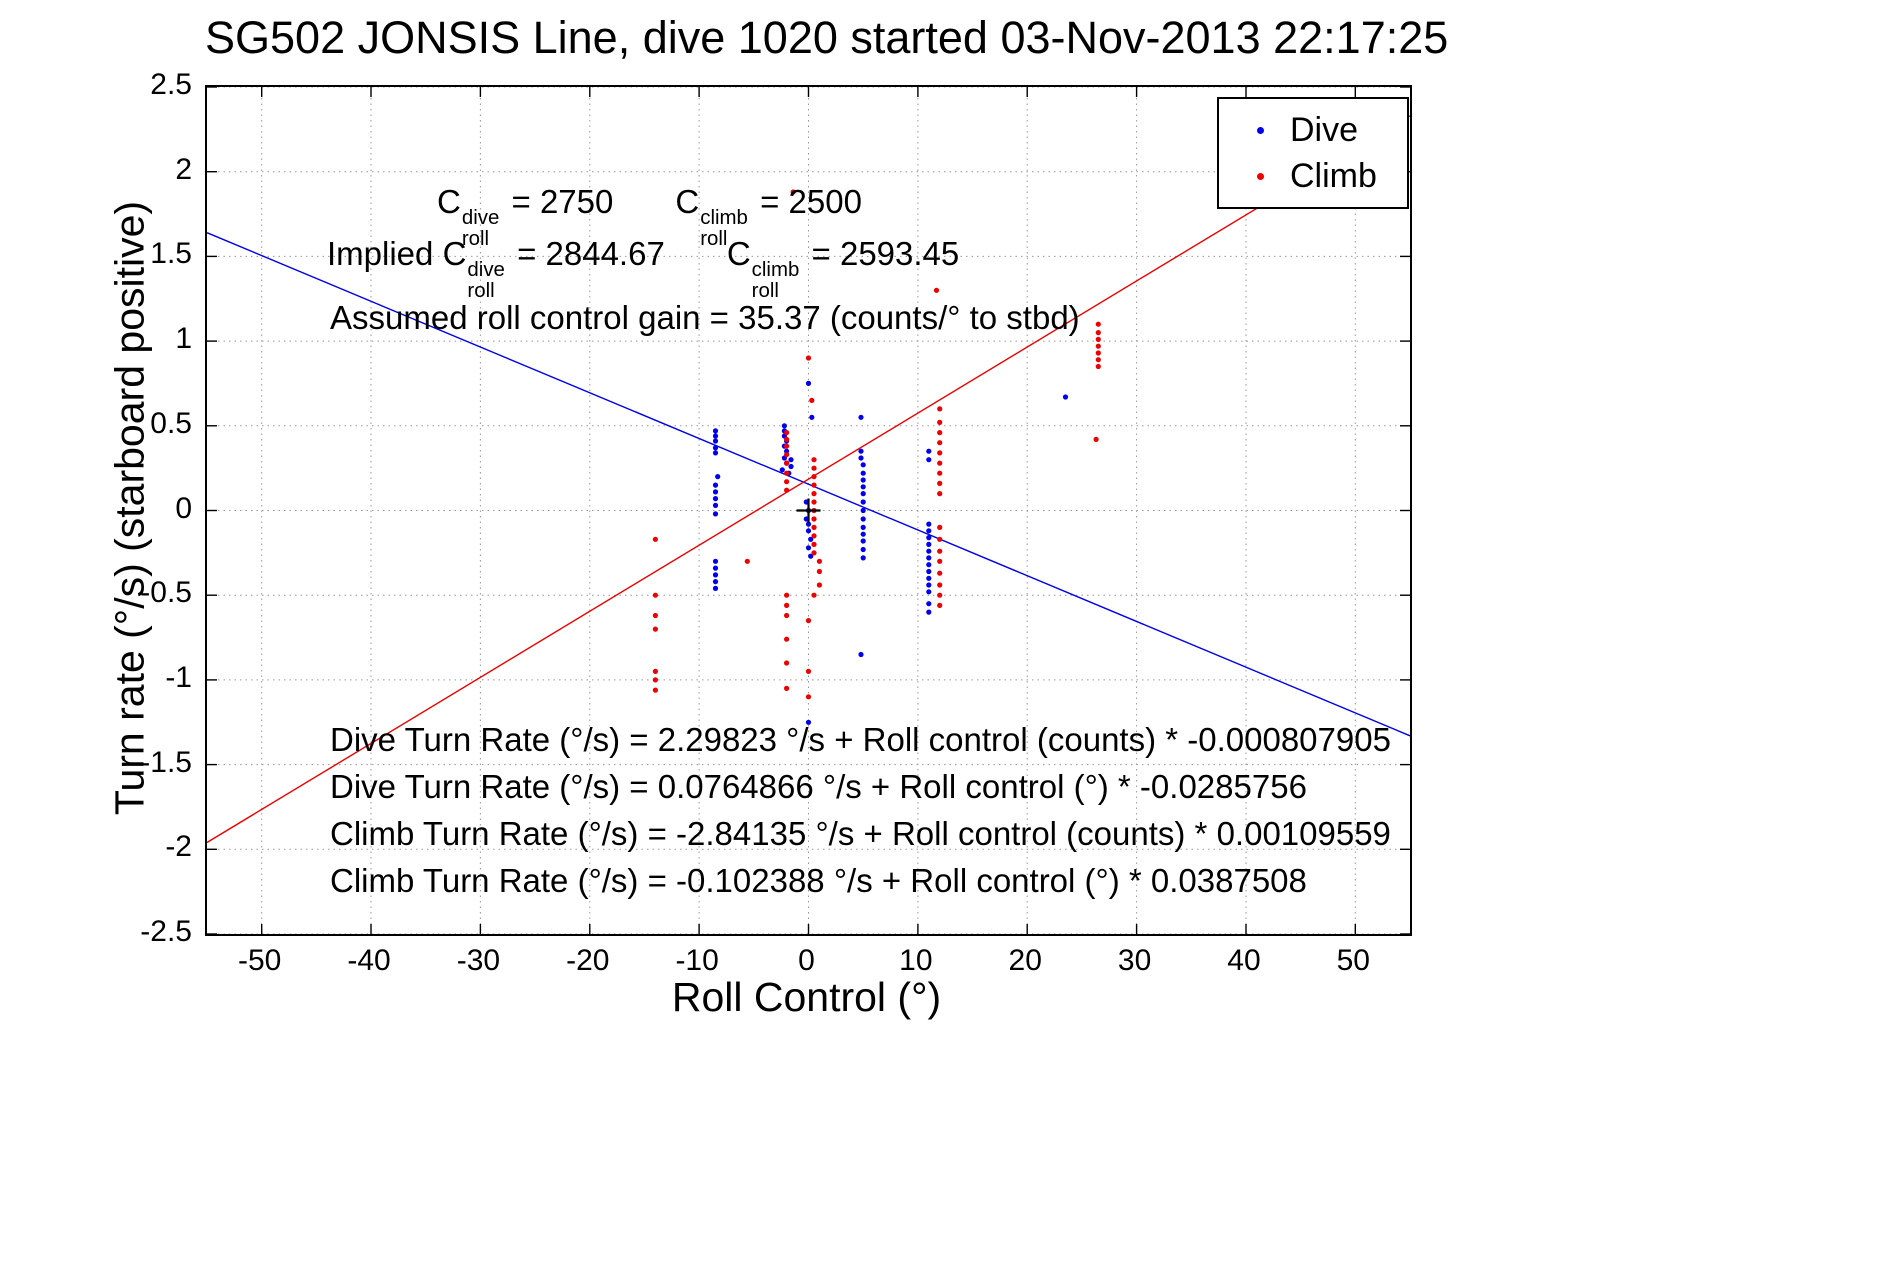 Image resolution: width=1891 pixels, height=1262 pixels. What do you see at coordinates (916, 960) in the screenshot?
I see `x-tick-label: 10` at bounding box center [916, 960].